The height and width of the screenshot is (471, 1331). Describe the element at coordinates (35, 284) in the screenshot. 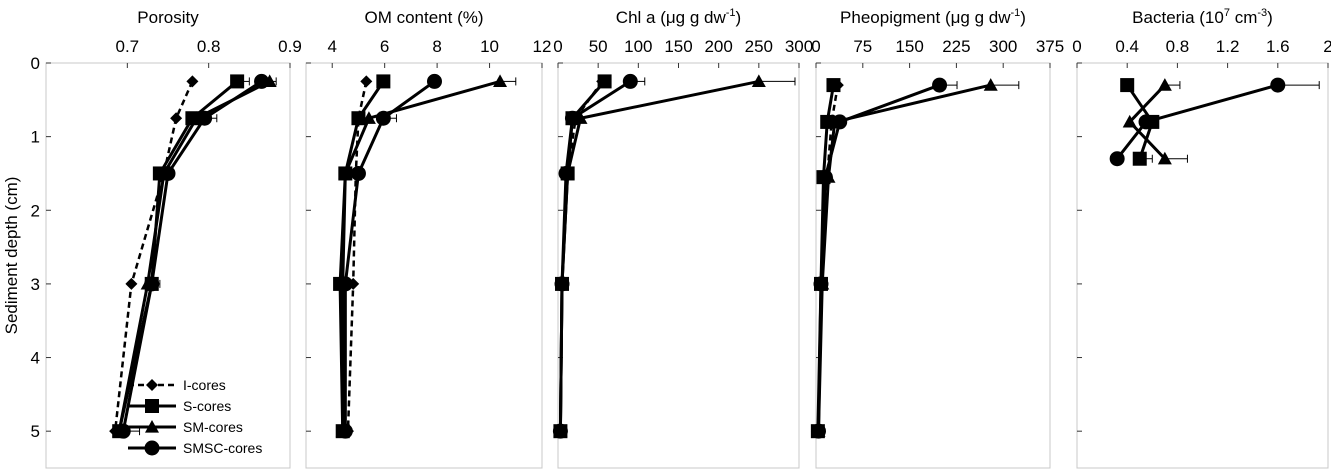

I see `y-tick-label: 3` at that location.